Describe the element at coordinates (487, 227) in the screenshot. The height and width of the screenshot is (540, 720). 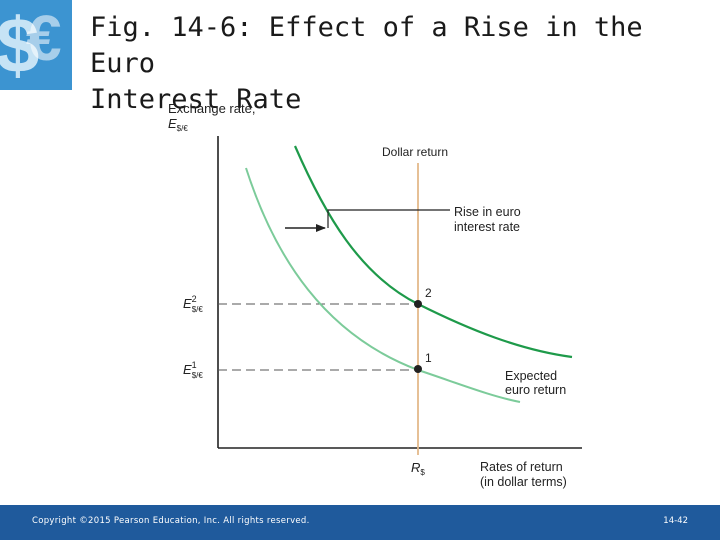
I see `shift-label-line-2: interest rate` at that location.